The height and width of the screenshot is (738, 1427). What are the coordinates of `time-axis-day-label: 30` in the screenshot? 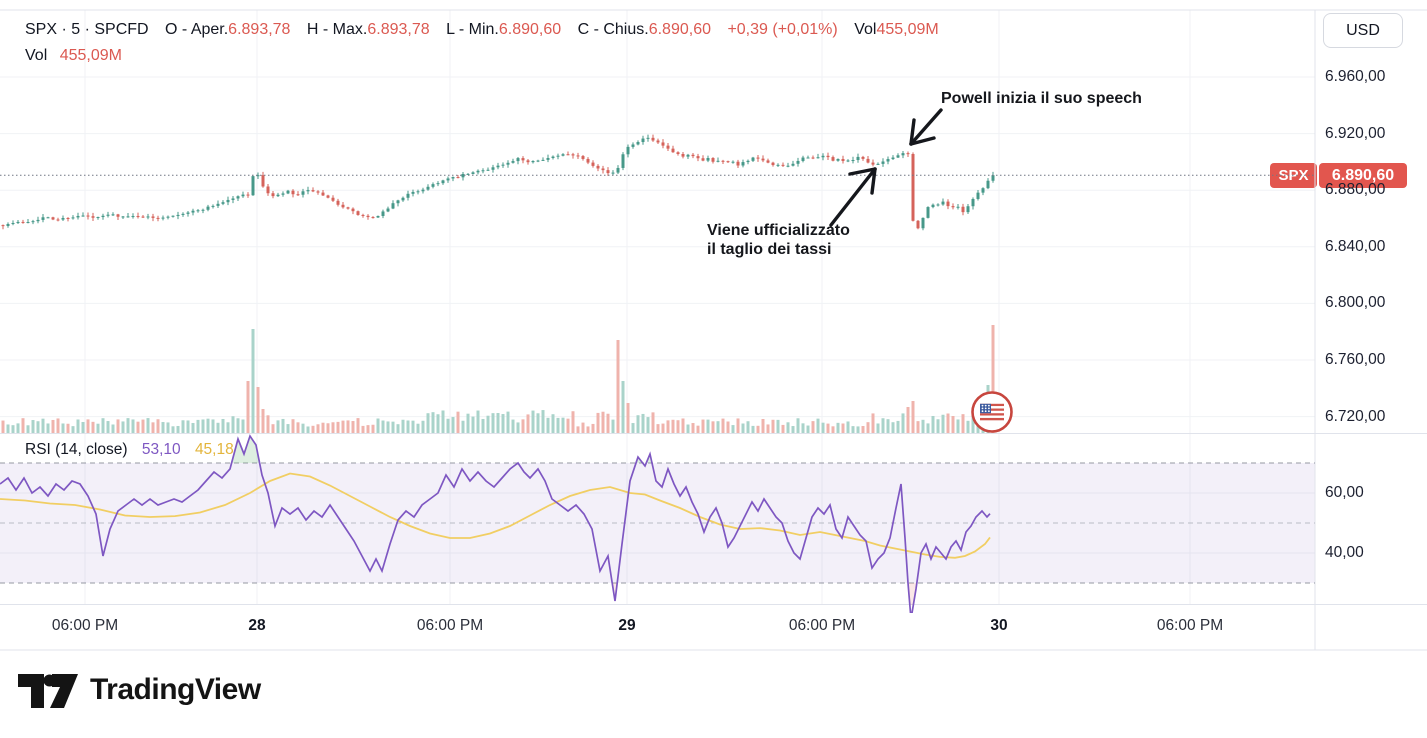 It's located at (999, 625).